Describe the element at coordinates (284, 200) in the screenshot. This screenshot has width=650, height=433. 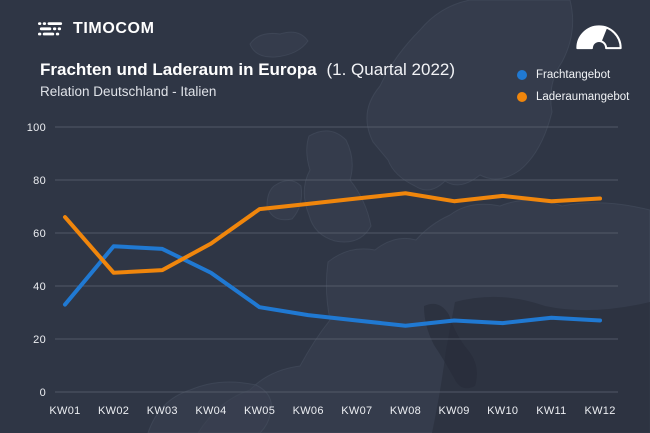
I see `map-ireland` at that location.